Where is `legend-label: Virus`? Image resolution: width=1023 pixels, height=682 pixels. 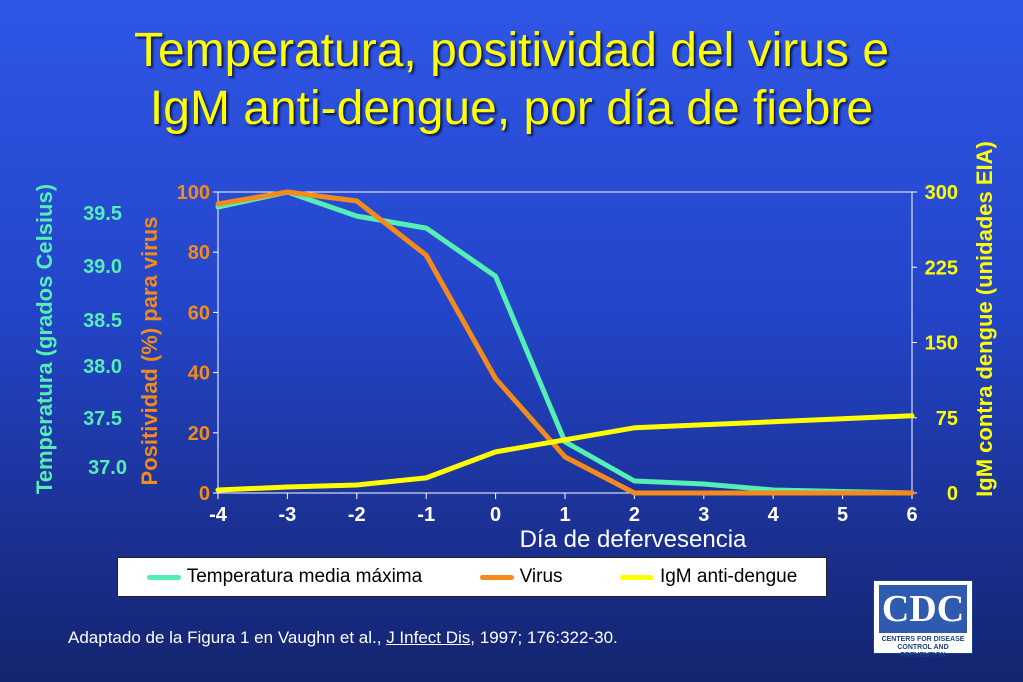 legend-label: Virus is located at coordinates (541, 576).